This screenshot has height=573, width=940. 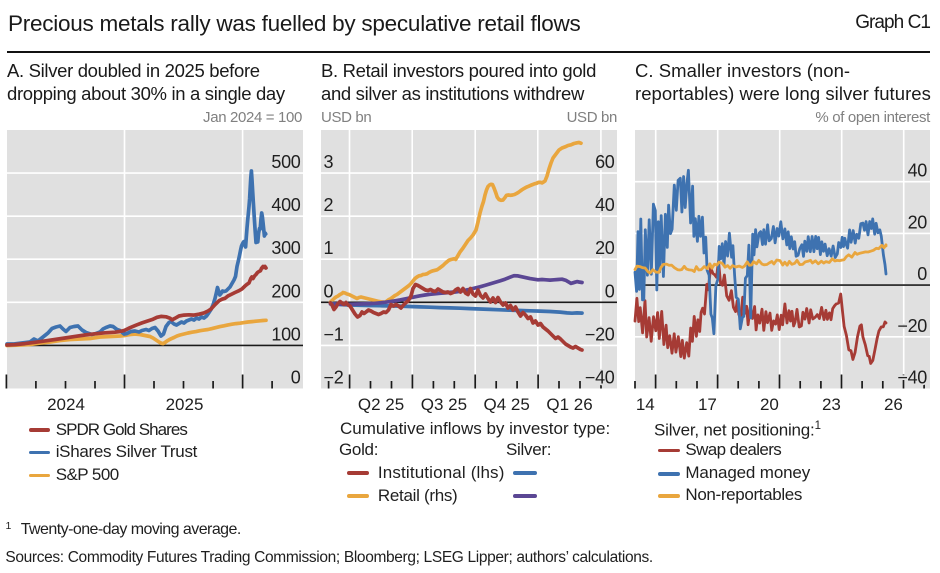 What do you see at coordinates (444, 404) in the screenshot?
I see `svg-text: Q3 25` at bounding box center [444, 404].